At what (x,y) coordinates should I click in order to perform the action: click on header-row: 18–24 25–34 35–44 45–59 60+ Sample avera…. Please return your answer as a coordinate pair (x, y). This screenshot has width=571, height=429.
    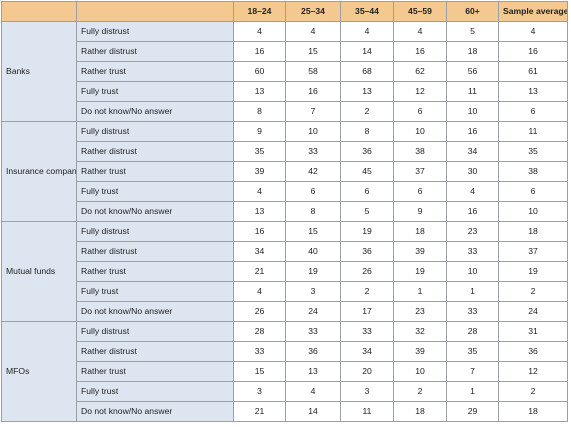
    Looking at the image, I should click on (284, 11).